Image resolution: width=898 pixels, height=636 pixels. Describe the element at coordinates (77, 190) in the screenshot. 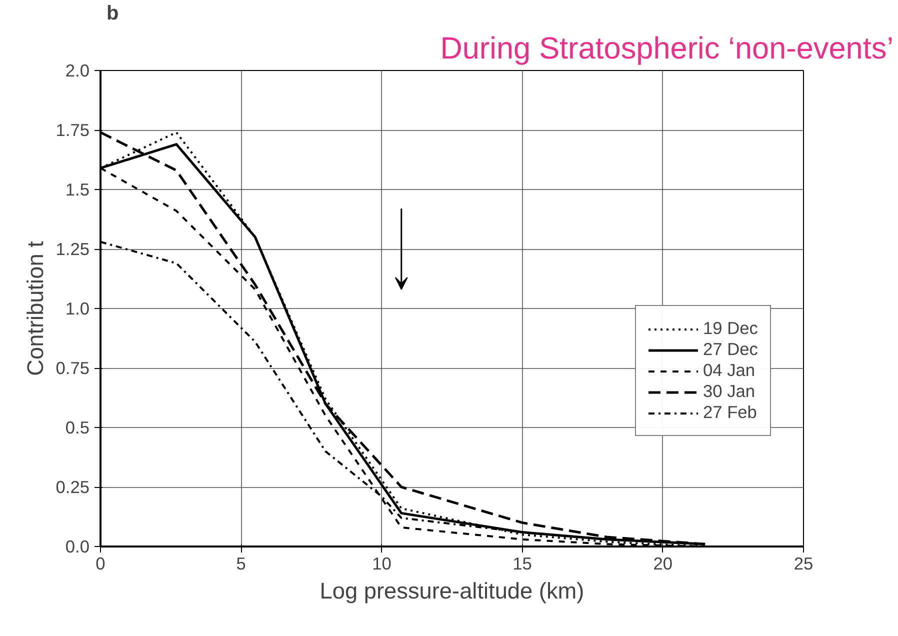

I see `y-tick-label: 1.5` at that location.